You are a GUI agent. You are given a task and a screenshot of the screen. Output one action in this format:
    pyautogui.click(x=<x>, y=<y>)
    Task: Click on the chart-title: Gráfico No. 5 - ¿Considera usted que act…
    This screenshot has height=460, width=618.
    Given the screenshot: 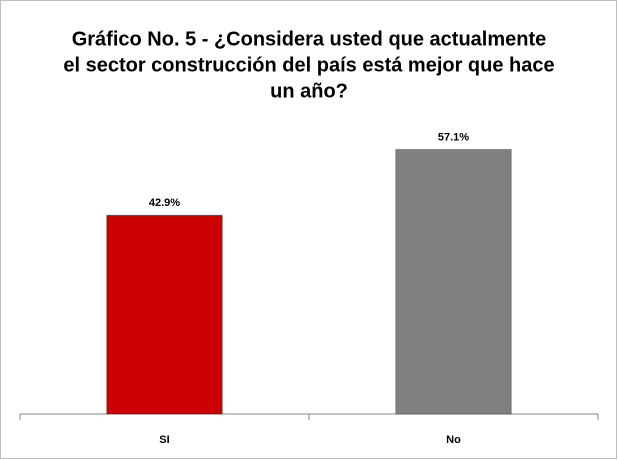 What is the action you would take?
    pyautogui.click(x=309, y=39)
    